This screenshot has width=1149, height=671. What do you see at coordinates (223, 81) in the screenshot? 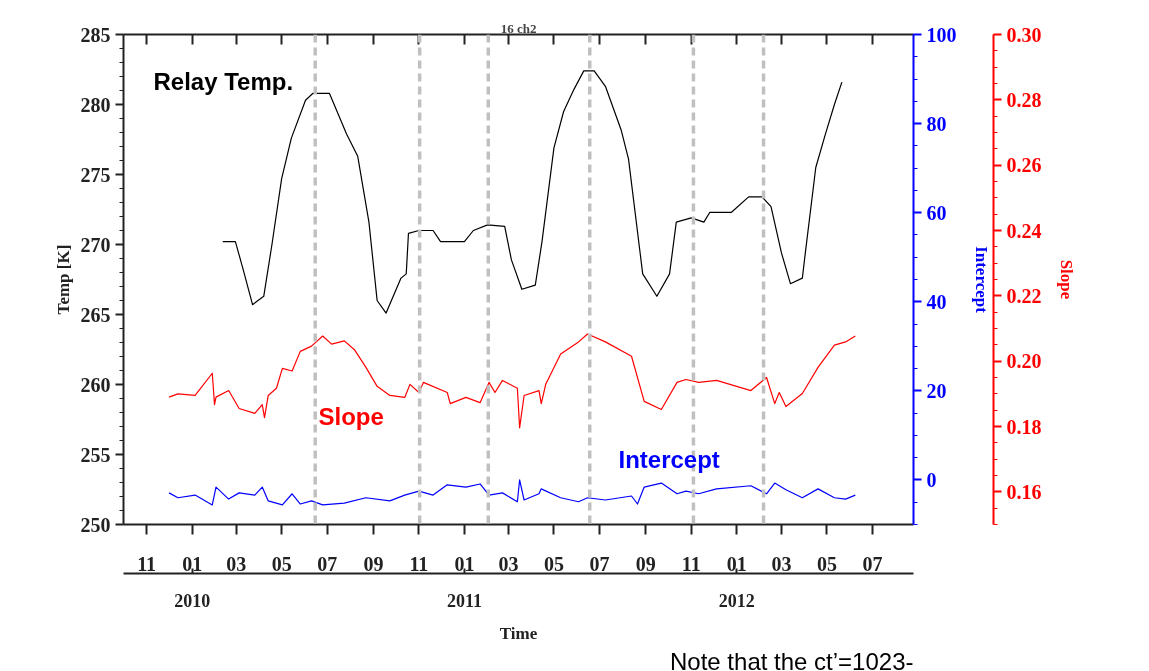
I see `series-label: Relay Temp.` at bounding box center [223, 81].